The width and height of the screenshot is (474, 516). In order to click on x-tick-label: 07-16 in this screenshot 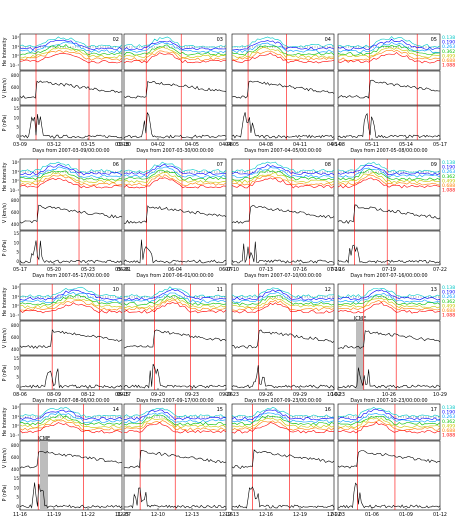, I will do `click(338, 270)`.